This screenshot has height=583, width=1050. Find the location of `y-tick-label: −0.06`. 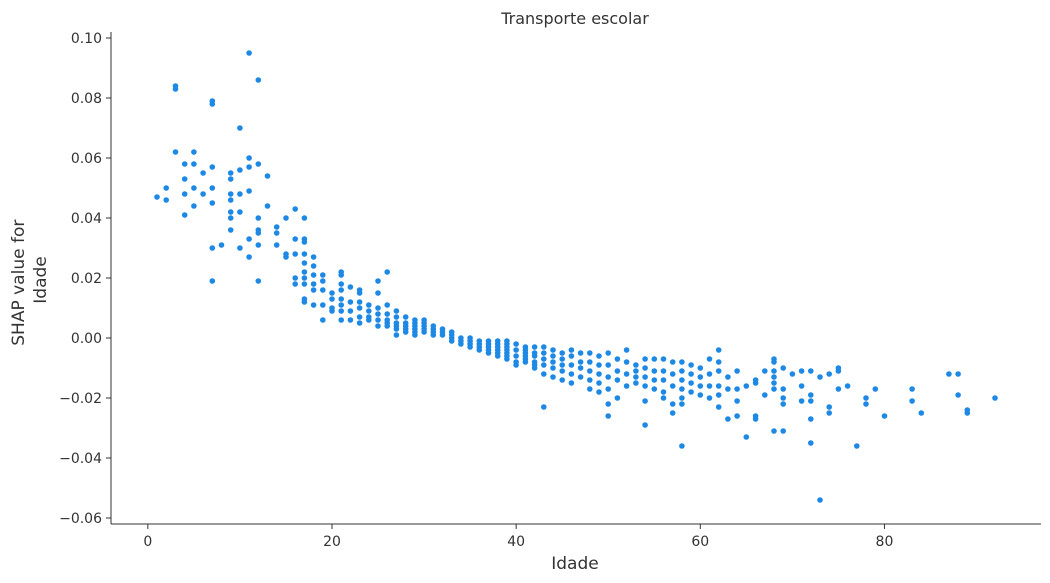

y-tick-label: −0.06 is located at coordinates (80, 519).